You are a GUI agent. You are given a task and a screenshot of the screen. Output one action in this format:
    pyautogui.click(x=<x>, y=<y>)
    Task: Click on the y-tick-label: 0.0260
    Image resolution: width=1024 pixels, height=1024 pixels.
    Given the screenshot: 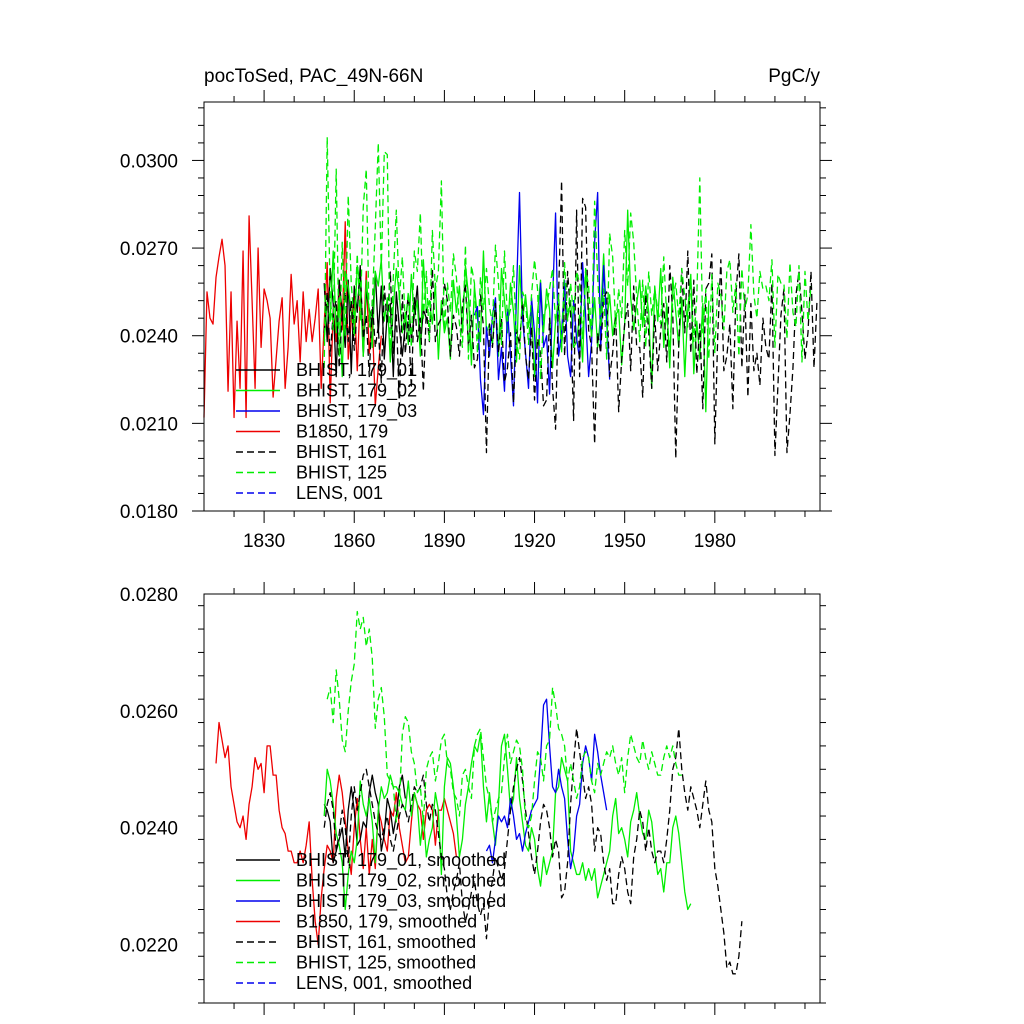 What is the action you would take?
    pyautogui.click(x=149, y=712)
    